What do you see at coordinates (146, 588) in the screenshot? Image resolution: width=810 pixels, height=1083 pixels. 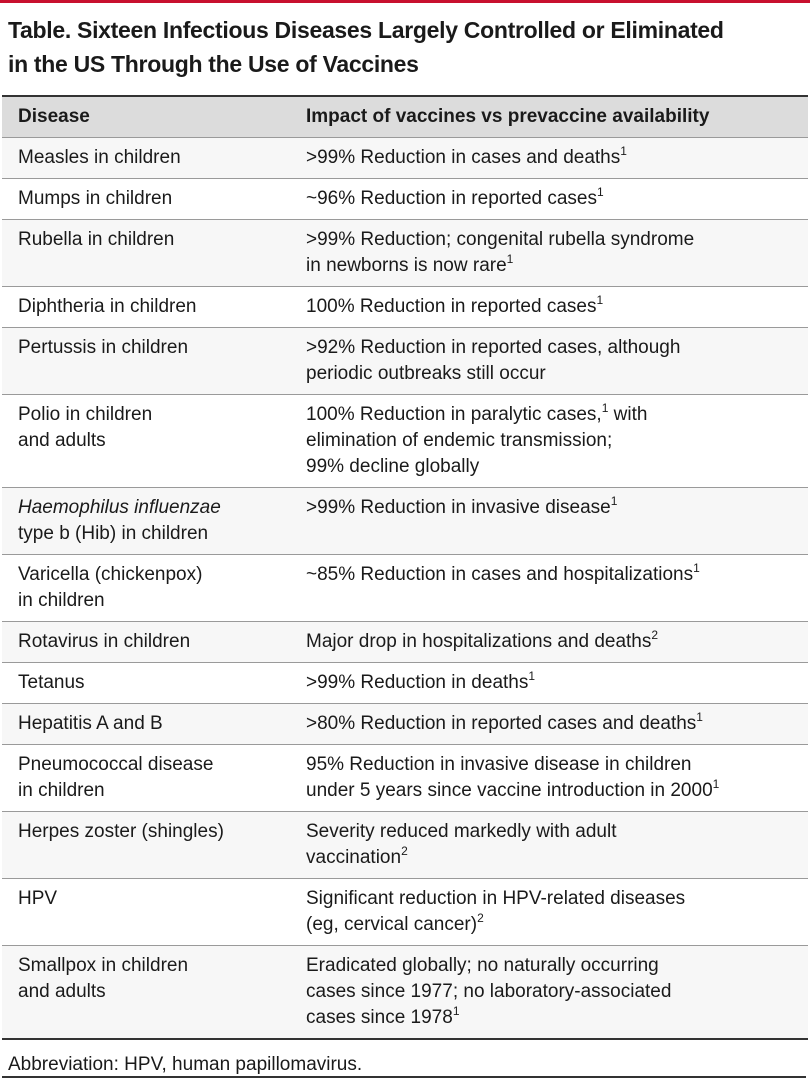 I see `cell: Varicella (chickenpox) in children` at bounding box center [146, 588].